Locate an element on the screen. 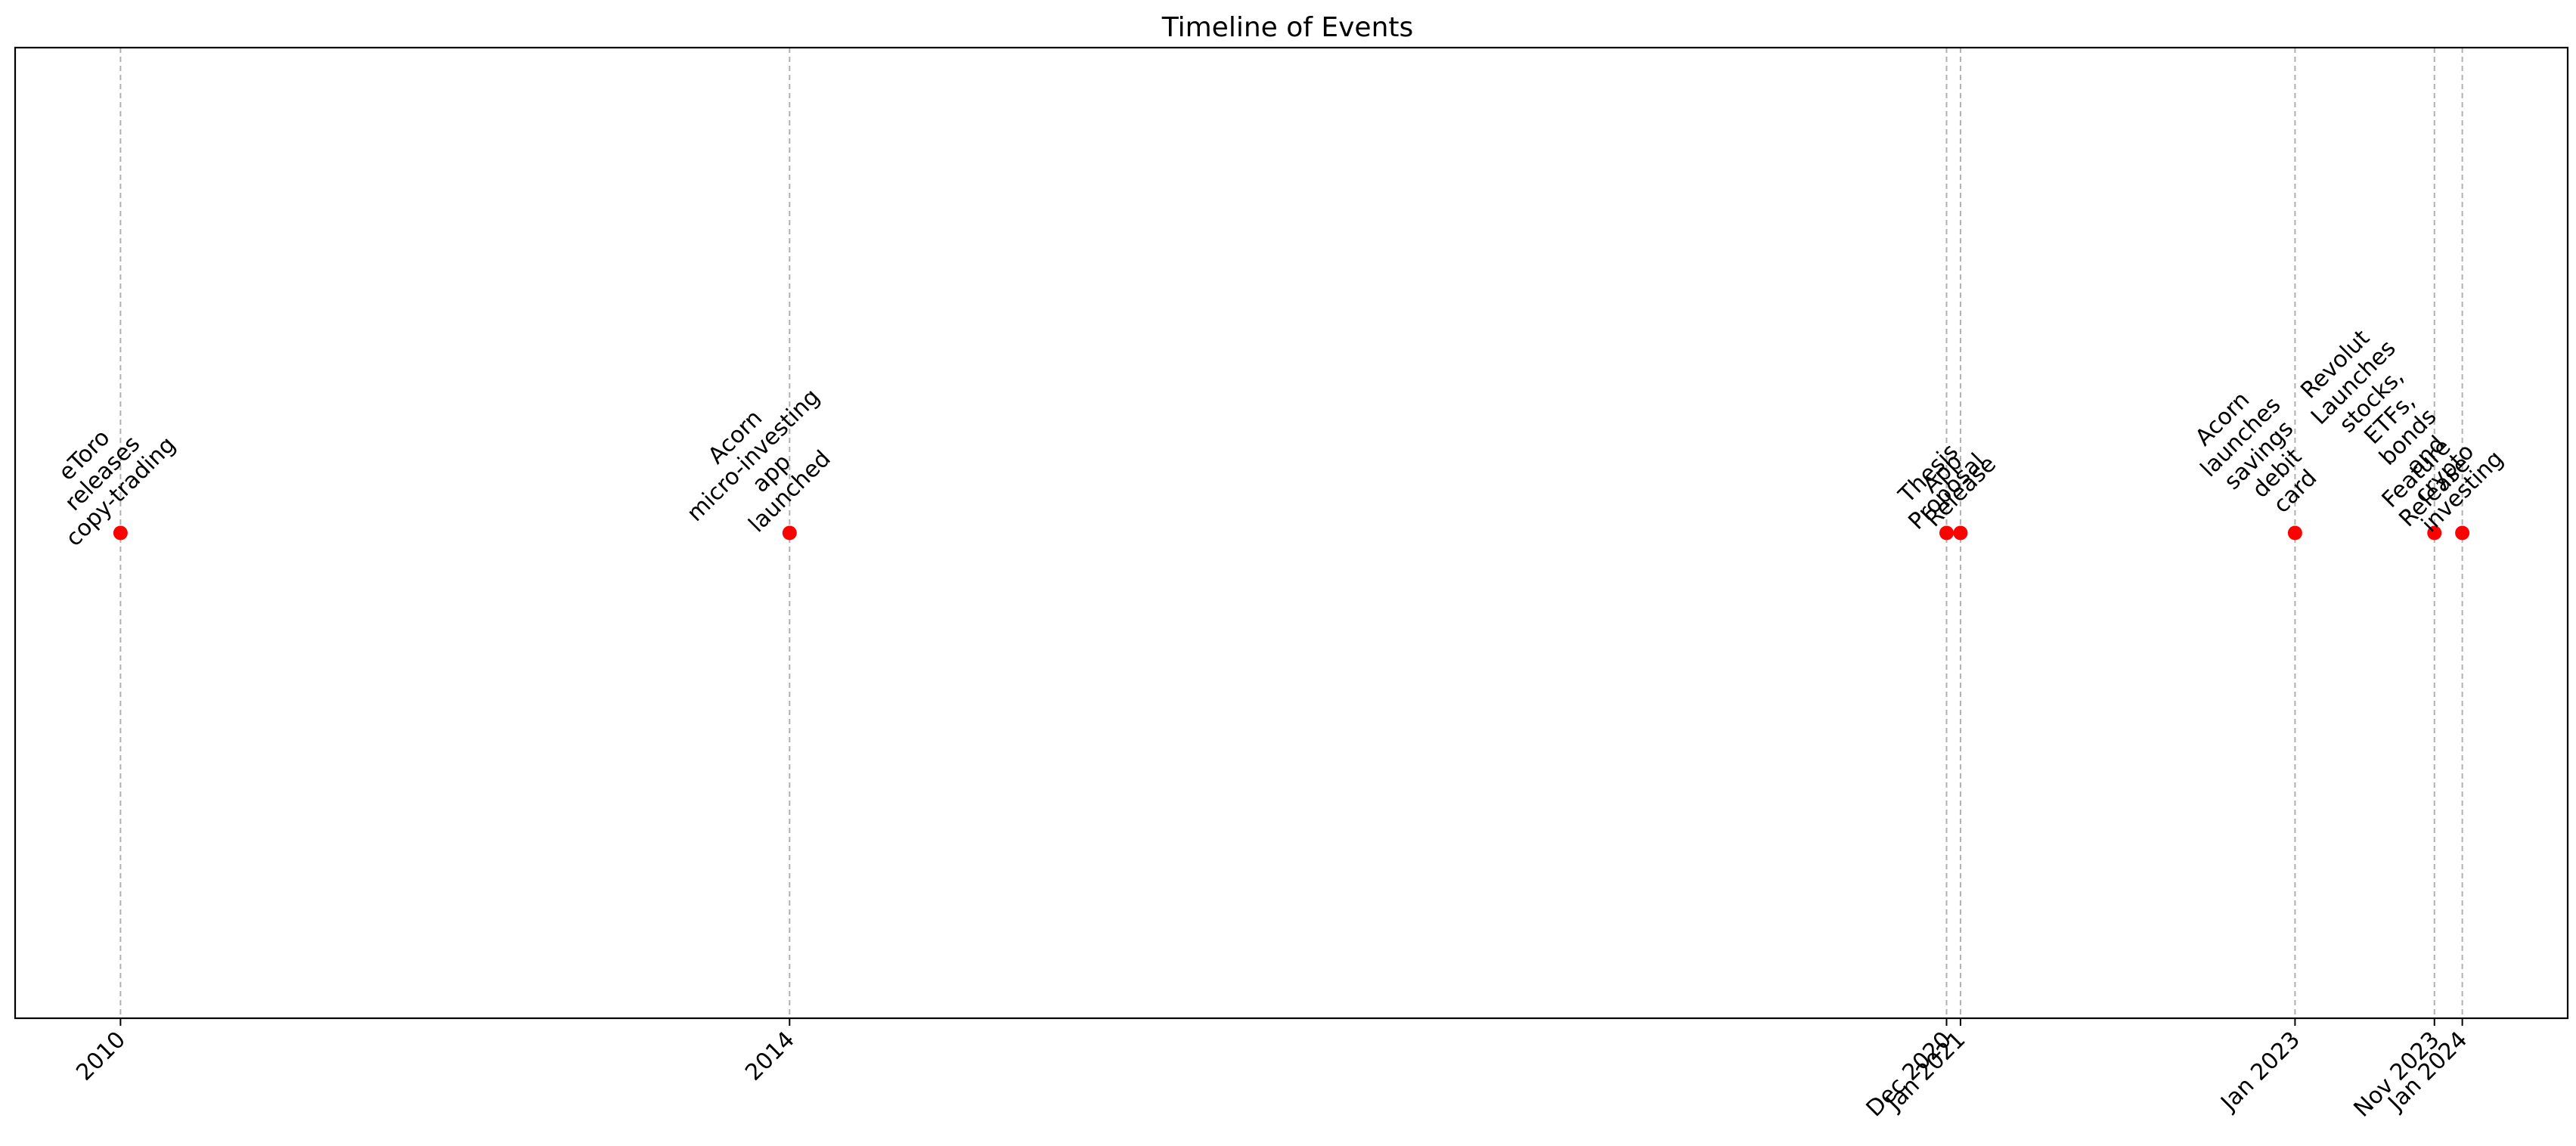  x-tick-label: Jan 2023 is located at coordinates (2260, 1072).